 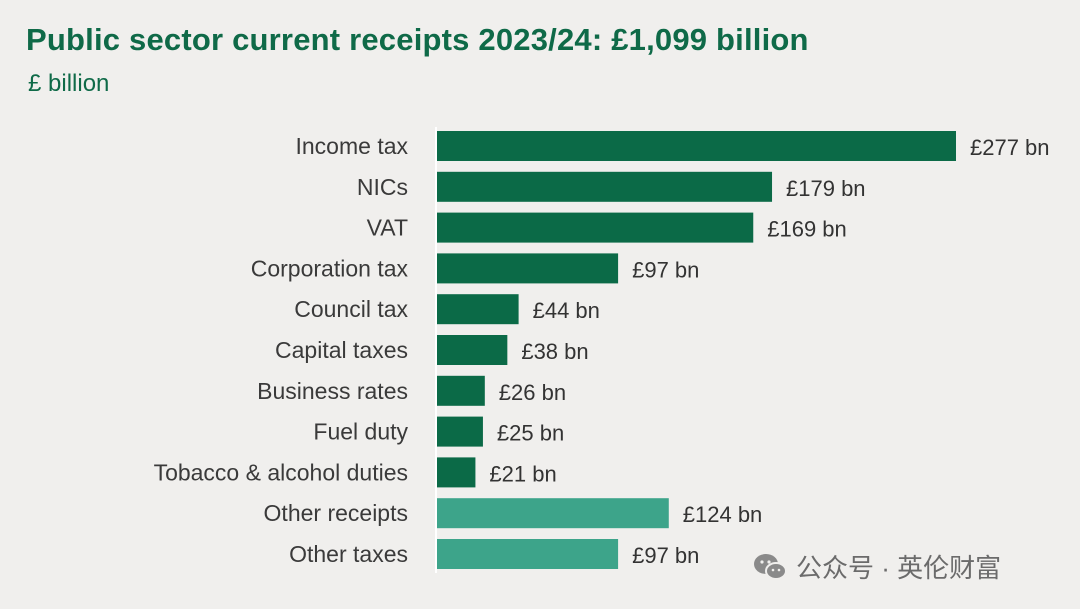 What do you see at coordinates (360, 432) in the screenshot?
I see `category-label-7: Fuel duty` at bounding box center [360, 432].